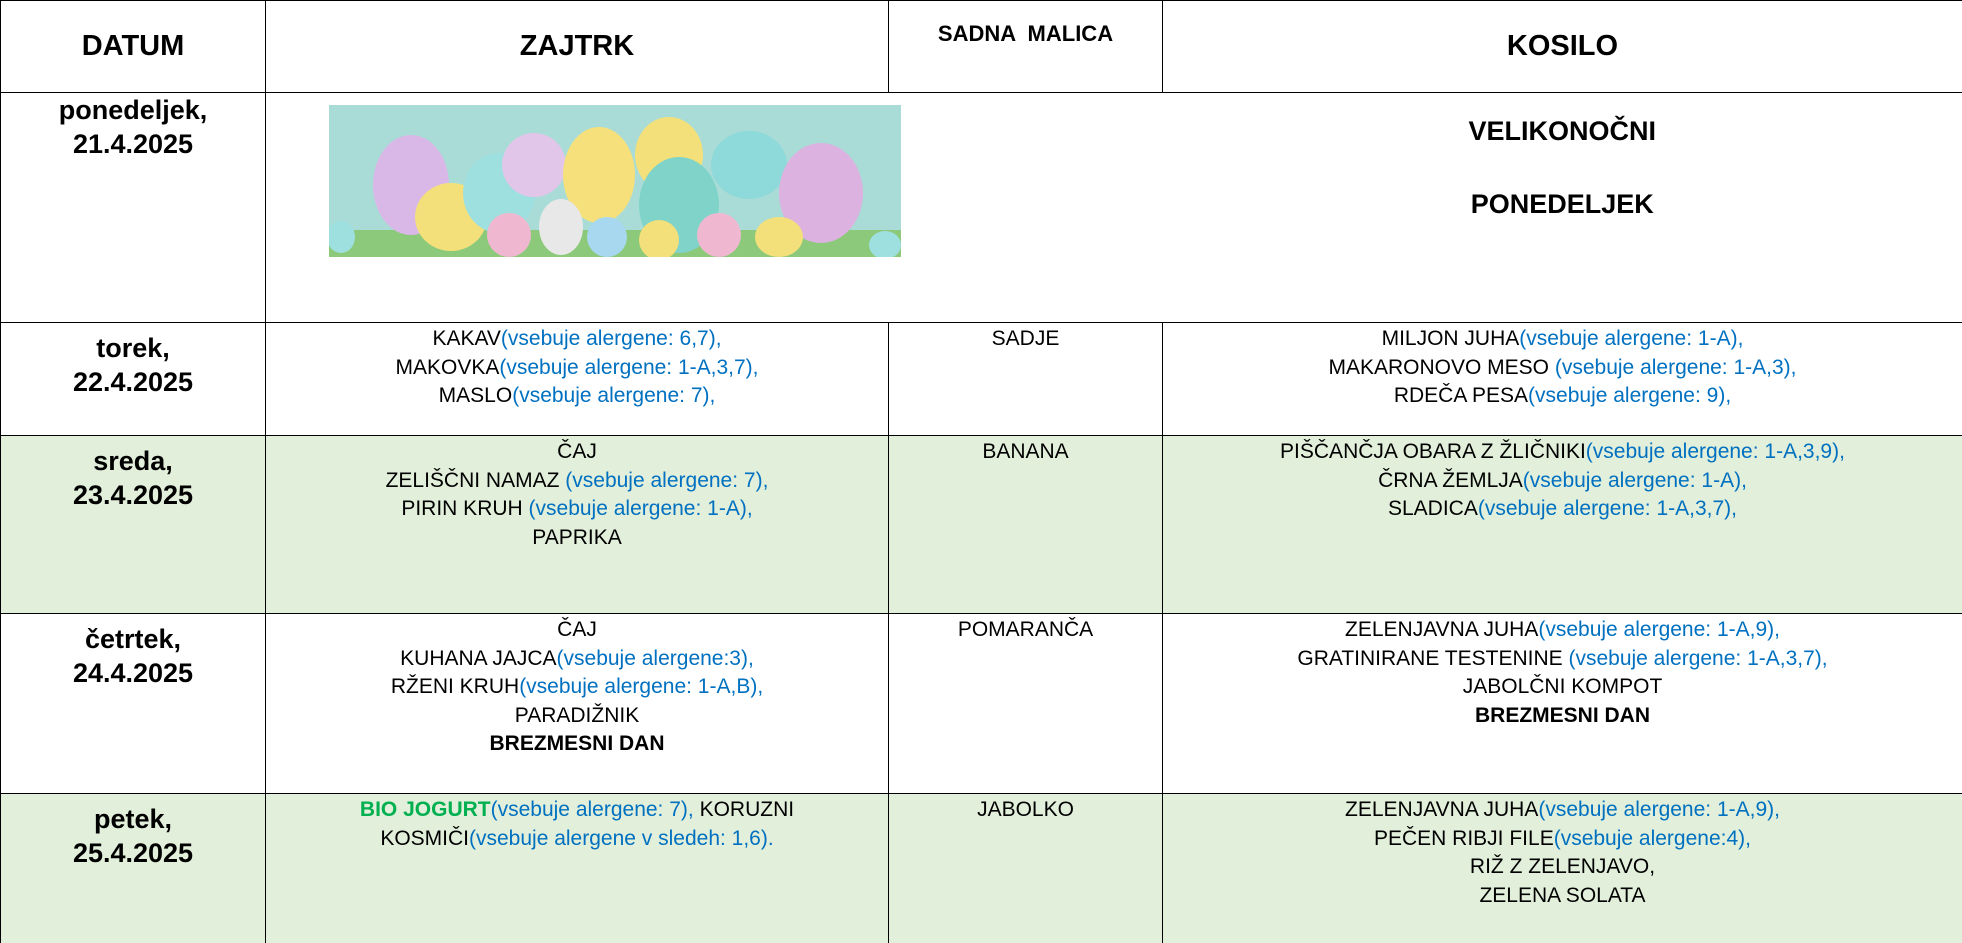  Describe the element at coordinates (1461, 395) in the screenshot. I see `text-segment: RDEČA PESA` at that location.